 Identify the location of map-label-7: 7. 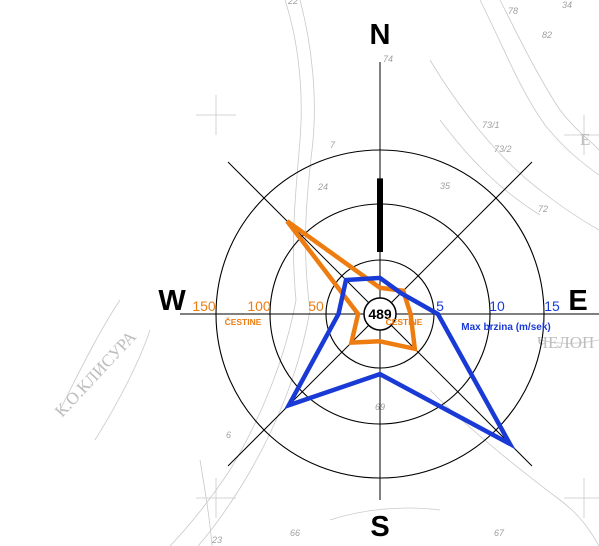
(333, 145).